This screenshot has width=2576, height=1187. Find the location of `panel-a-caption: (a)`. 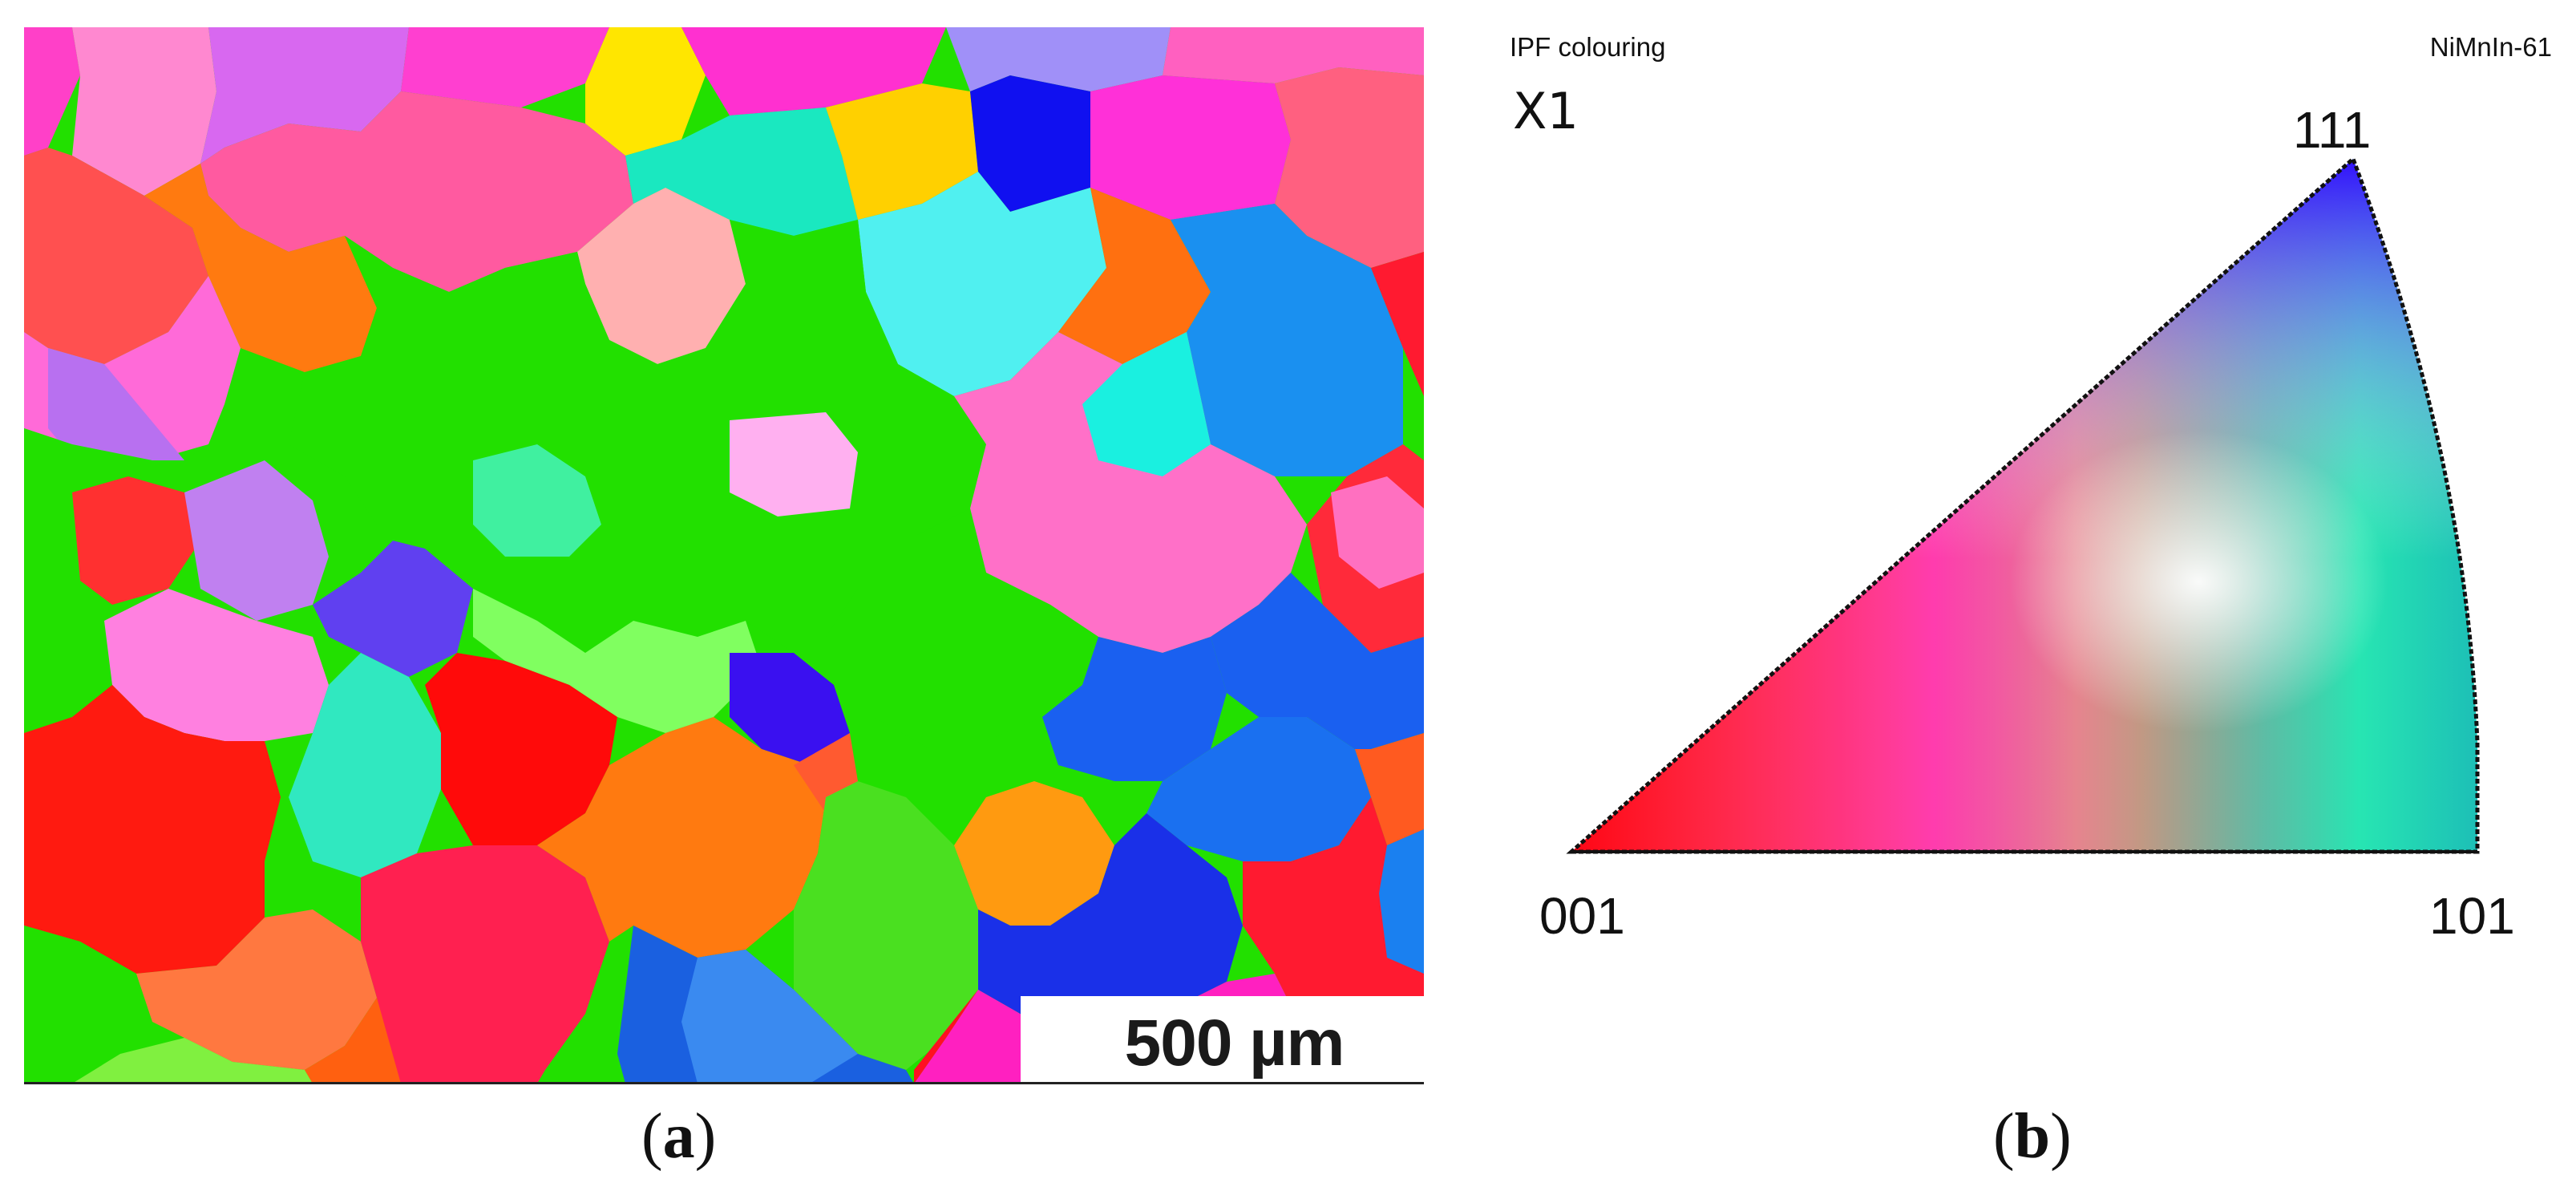

panel-a-caption: (a) is located at coordinates (679, 1136).